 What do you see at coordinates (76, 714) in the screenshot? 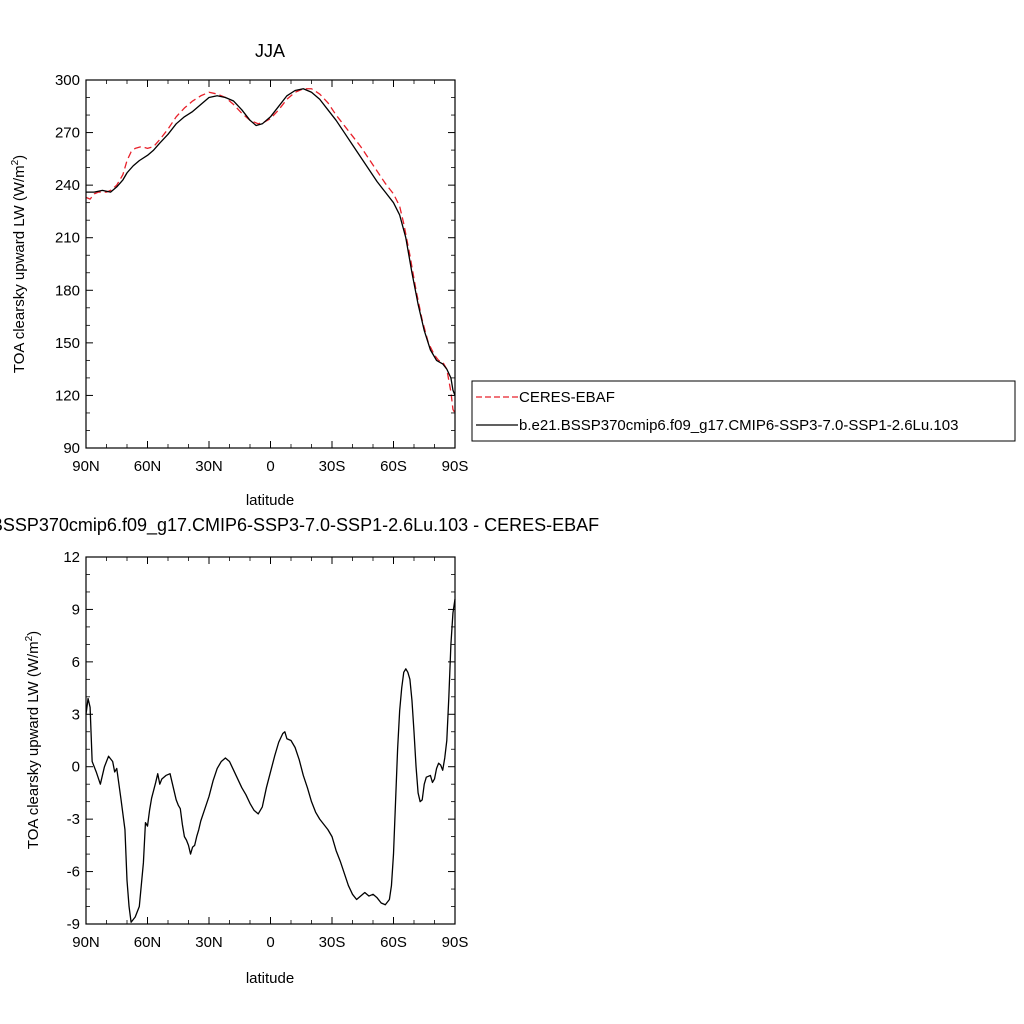
I see `y-tick-label: 3` at bounding box center [76, 714].